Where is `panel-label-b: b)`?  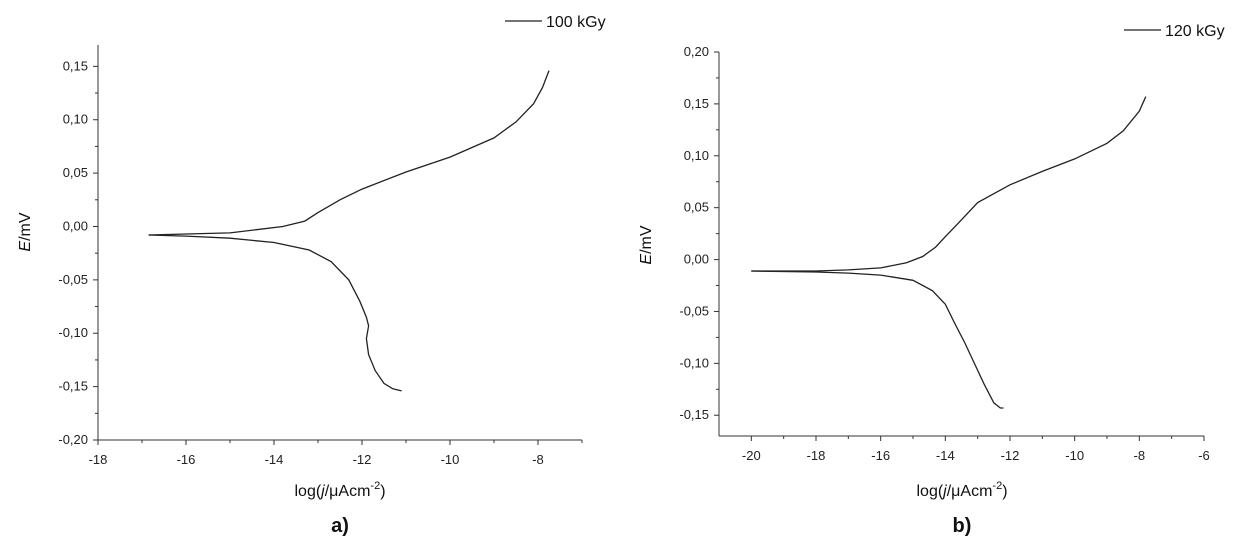
panel-label-b: b) is located at coordinates (962, 526).